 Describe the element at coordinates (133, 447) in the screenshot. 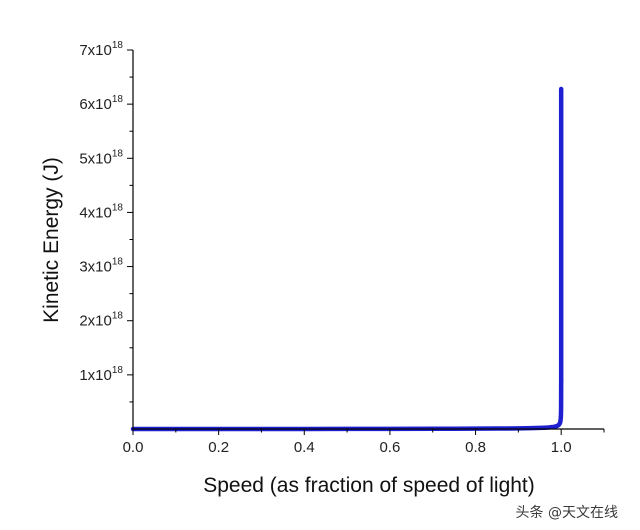

I see `x-tick-label: 0.0` at that location.